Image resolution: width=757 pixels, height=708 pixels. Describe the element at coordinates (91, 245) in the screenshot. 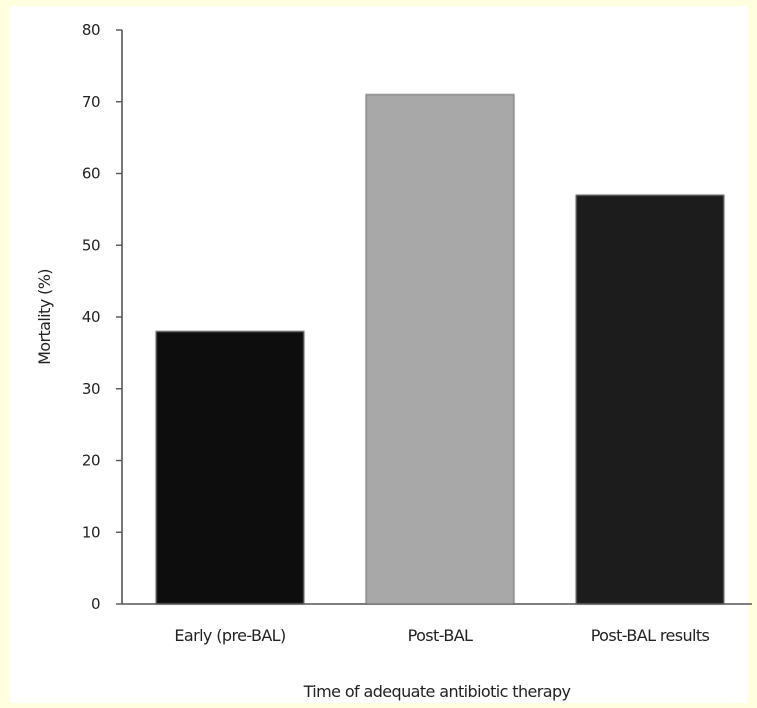

I see `y-tick-label: 50` at that location.